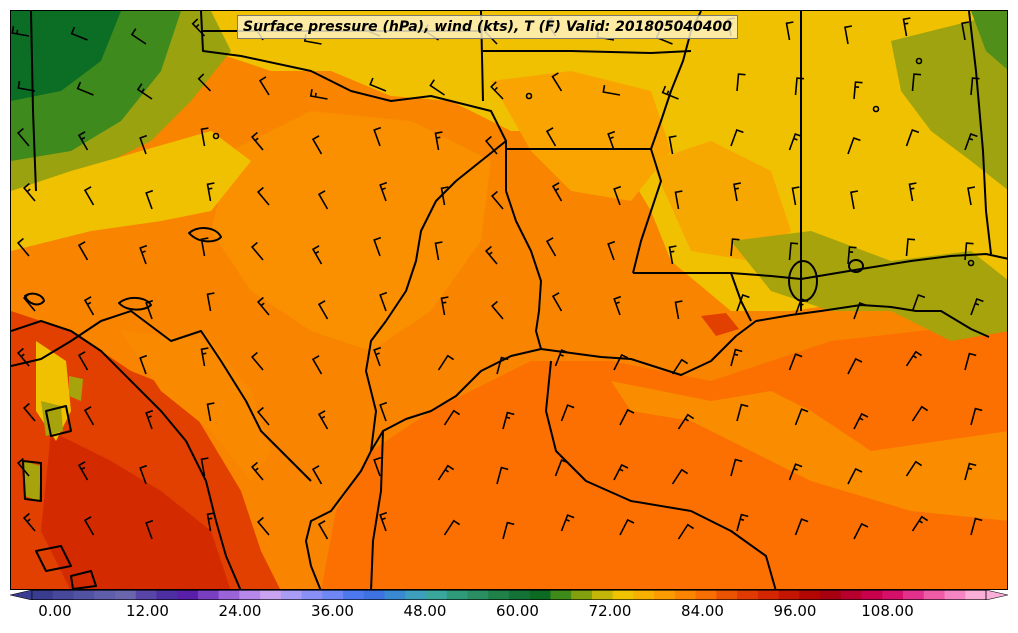 The height and width of the screenshot is (633, 1018). Describe the element at coordinates (584, 211) in the screenshot. I see `border-arkansas-south` at that location.